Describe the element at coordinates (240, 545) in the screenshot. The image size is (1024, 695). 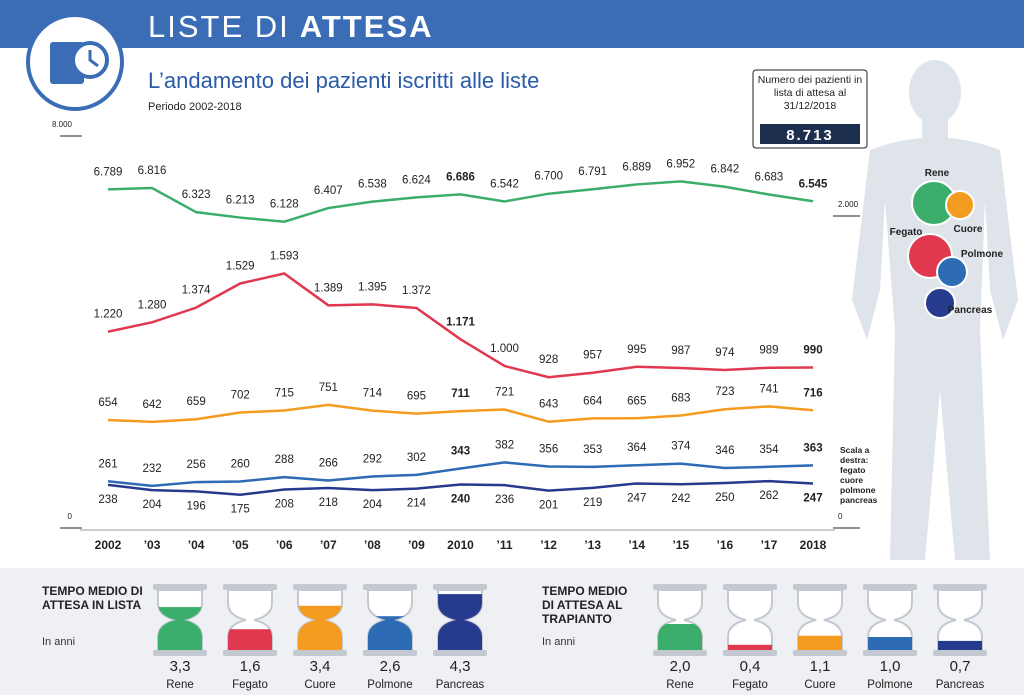
I see `x-tick-label: ’05` at that location.